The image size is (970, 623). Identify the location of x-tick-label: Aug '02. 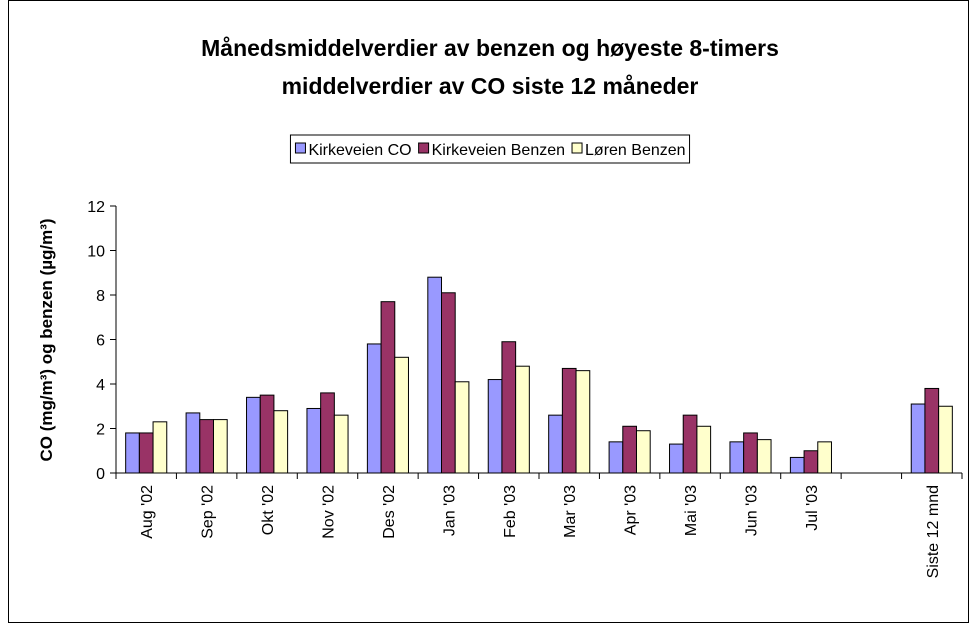
(147, 512).